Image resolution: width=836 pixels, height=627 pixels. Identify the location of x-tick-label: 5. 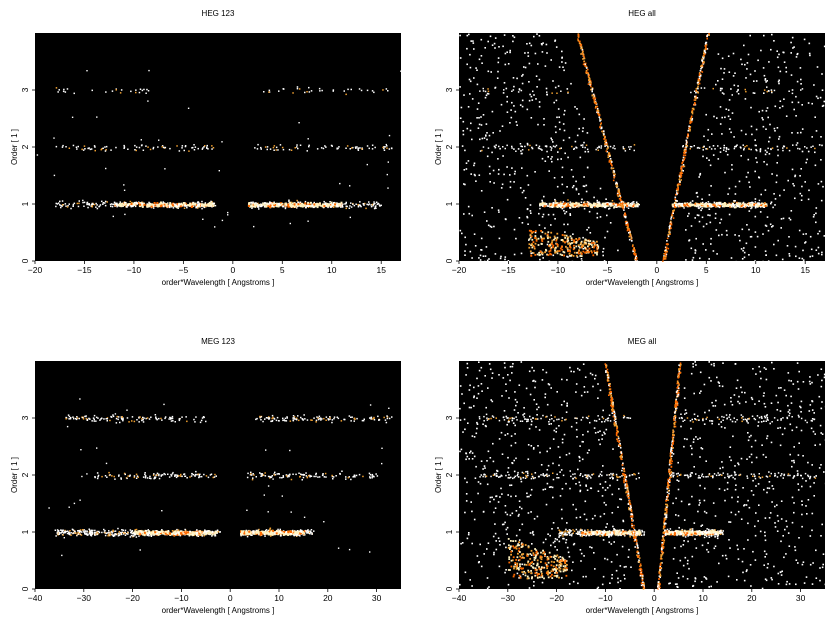
(706, 270).